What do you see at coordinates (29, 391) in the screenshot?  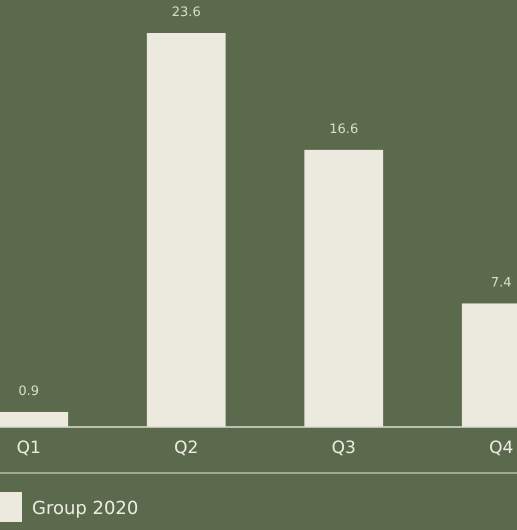 I see `data-label: 0.9` at bounding box center [29, 391].